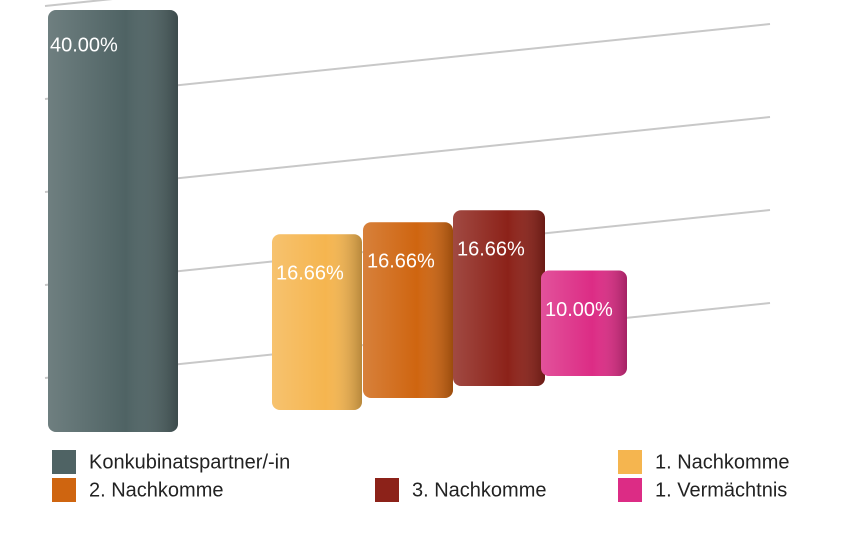  Describe the element at coordinates (579, 310) in the screenshot. I see `value-label: 10.00%` at that location.